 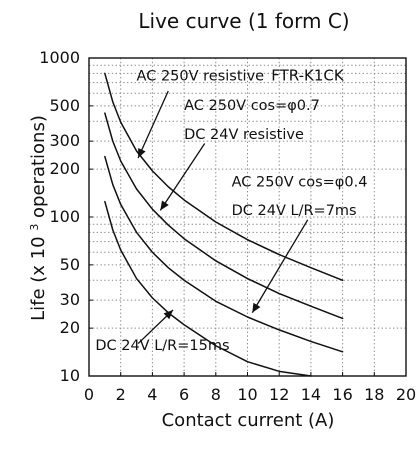 I want to click on x-tick-label: 16, so click(x=342, y=394).